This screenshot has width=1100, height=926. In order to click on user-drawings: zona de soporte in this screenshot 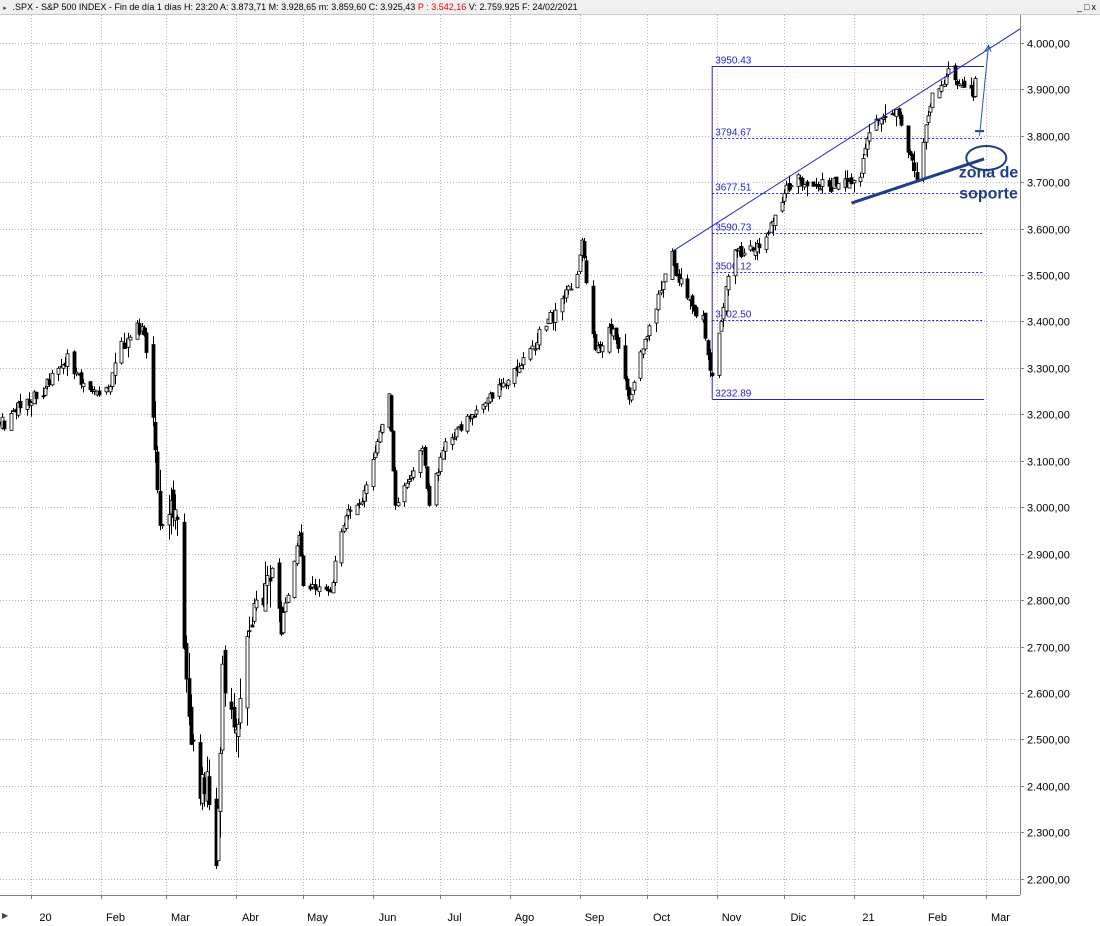, I will do `click(846, 140)`.